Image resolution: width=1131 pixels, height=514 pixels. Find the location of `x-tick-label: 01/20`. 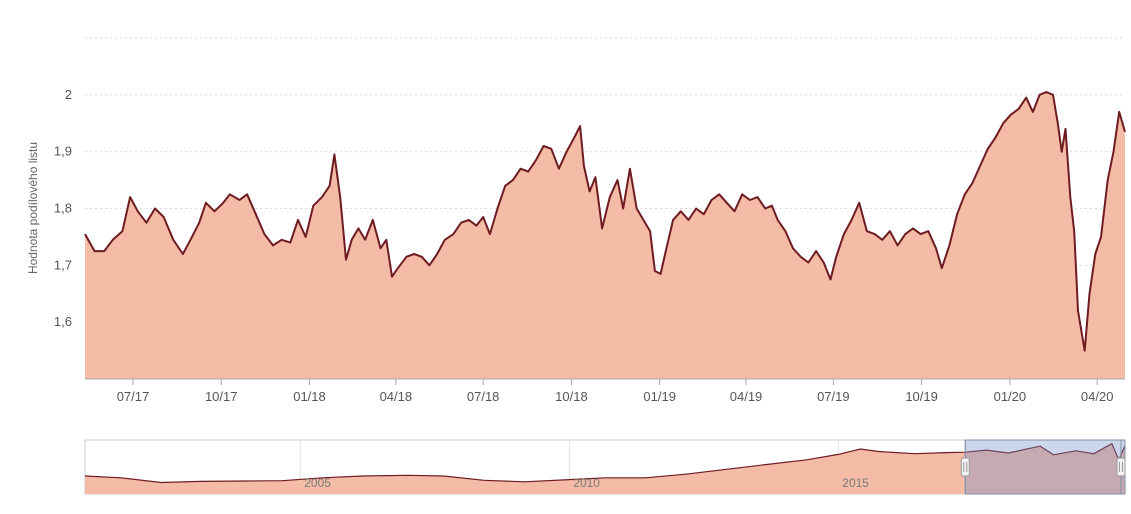

x-tick-label: 01/20 is located at coordinates (1010, 396).